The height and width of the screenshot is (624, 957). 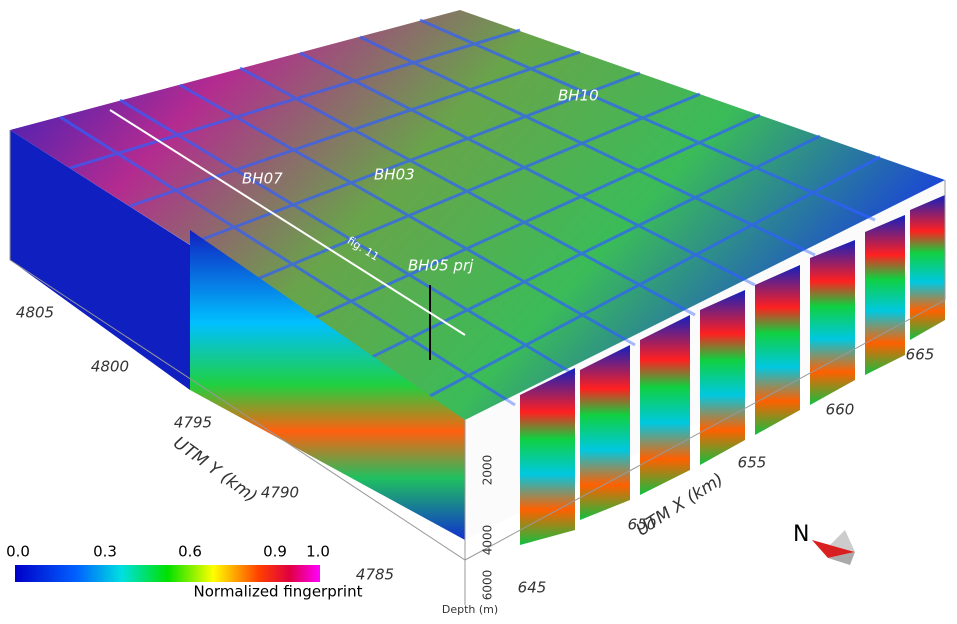 What do you see at coordinates (833, 547) in the screenshot?
I see `compass` at bounding box center [833, 547].